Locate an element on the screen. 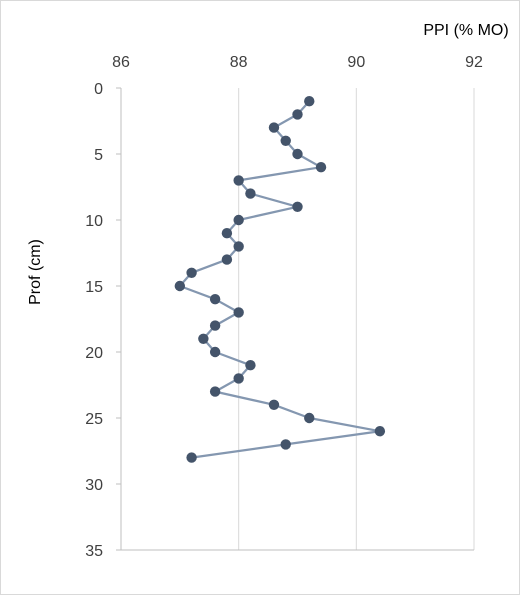  y-tick-label-15: 15 is located at coordinates (94, 287).